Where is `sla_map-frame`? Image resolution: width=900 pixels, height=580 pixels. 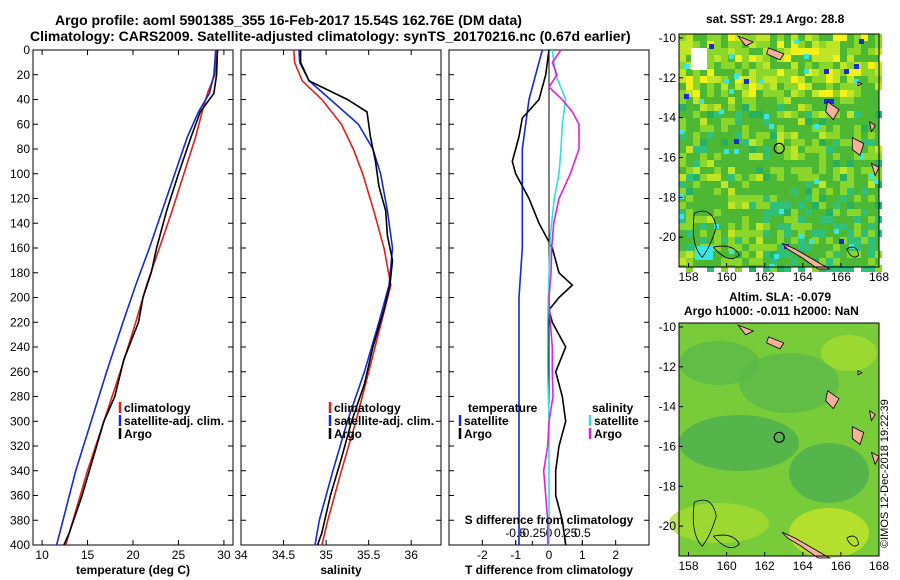 sla_map-frame is located at coordinates (779, 439).